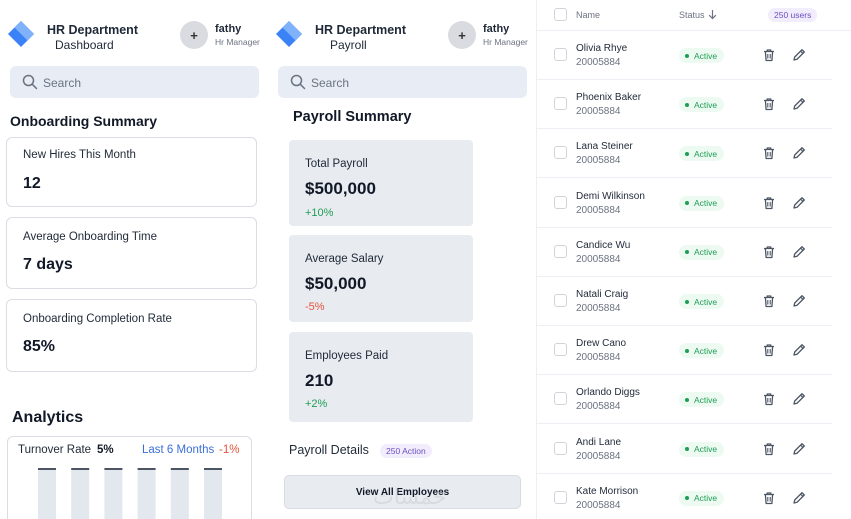  I want to click on employees-paid-delta: +2%, so click(316, 404).